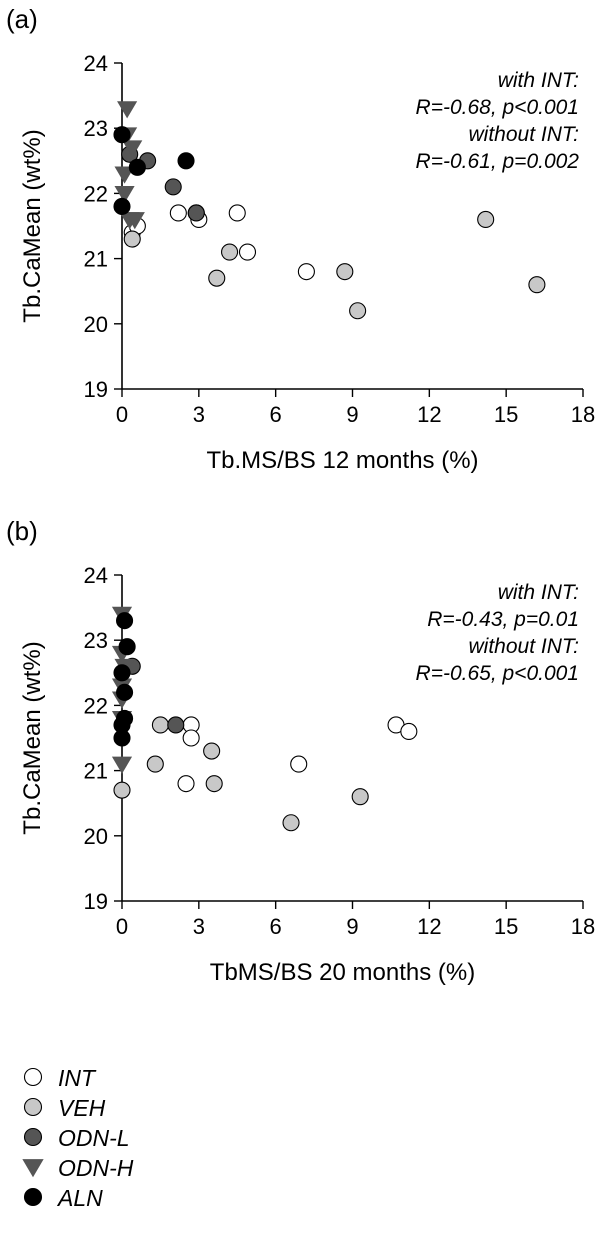 This screenshot has height=1241, width=608. I want to click on legend-marker-veh, so click(33, 1107).